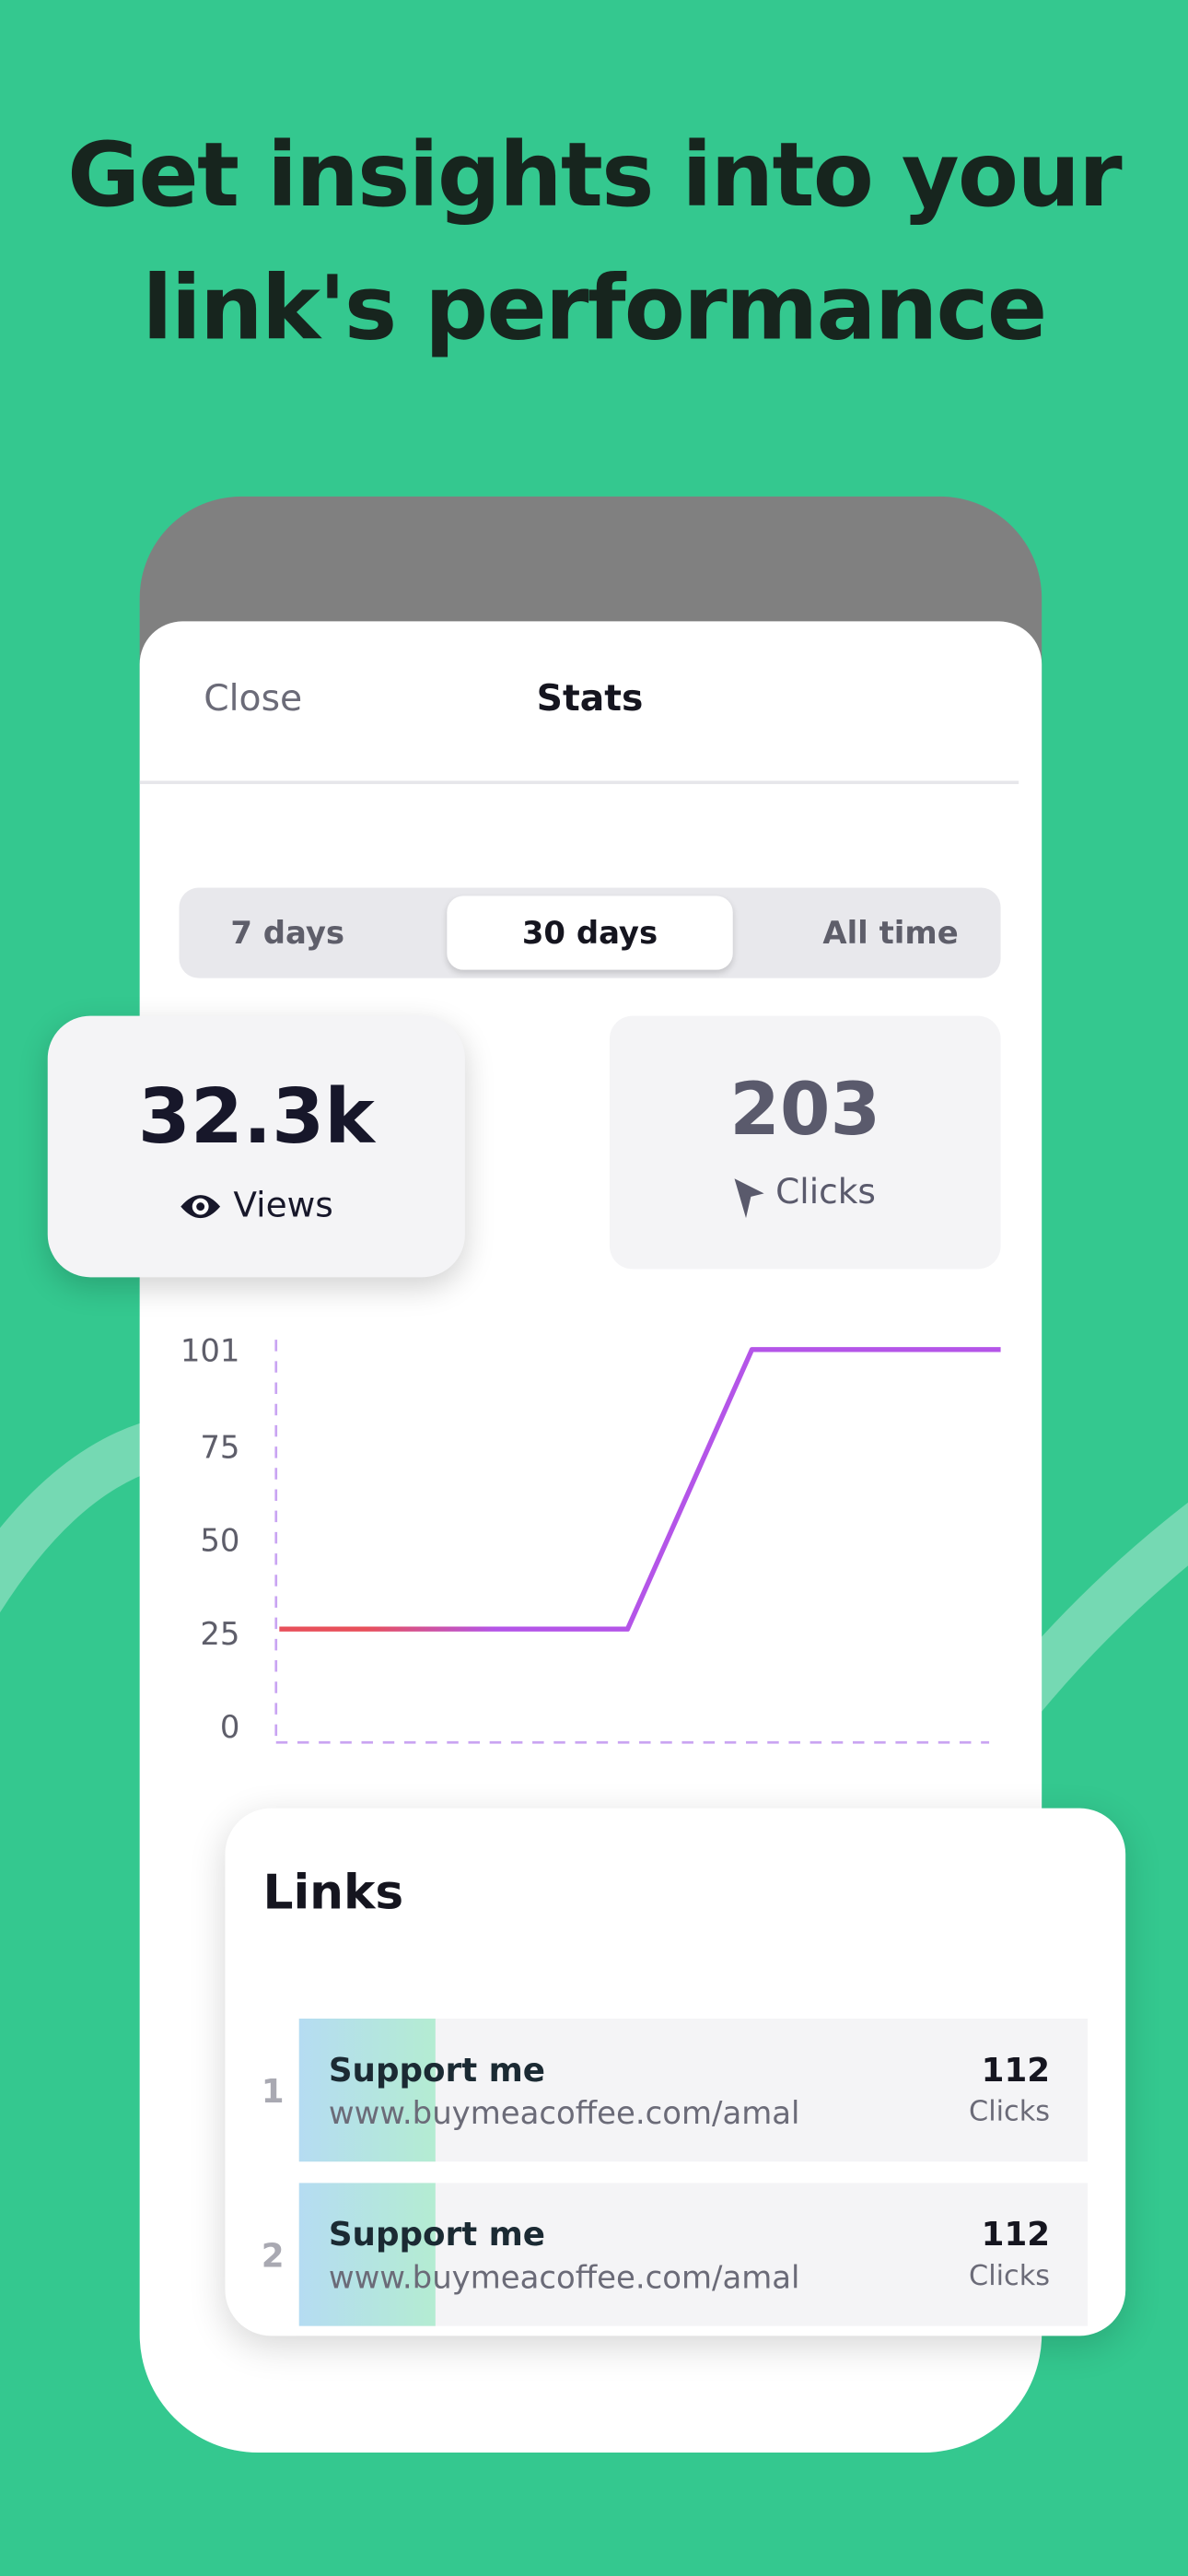 The height and width of the screenshot is (2576, 1188). Describe the element at coordinates (287, 934) in the screenshot. I see `period-tab: 7 days` at that location.